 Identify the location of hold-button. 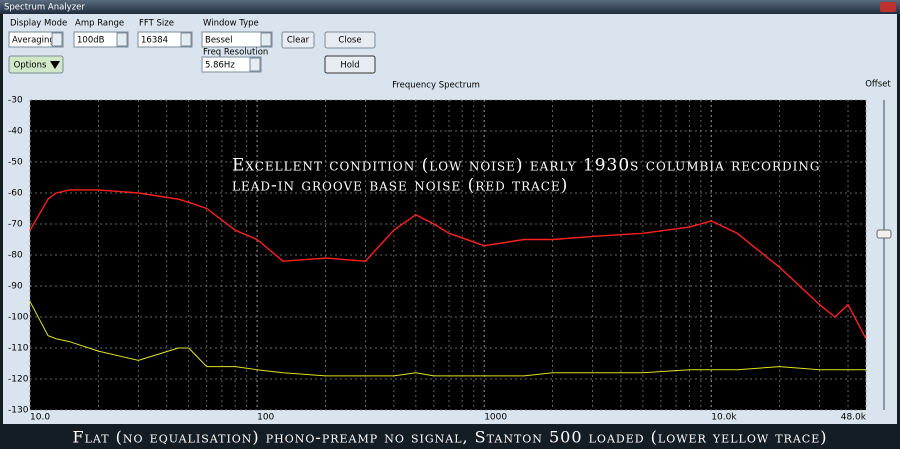
(350, 64).